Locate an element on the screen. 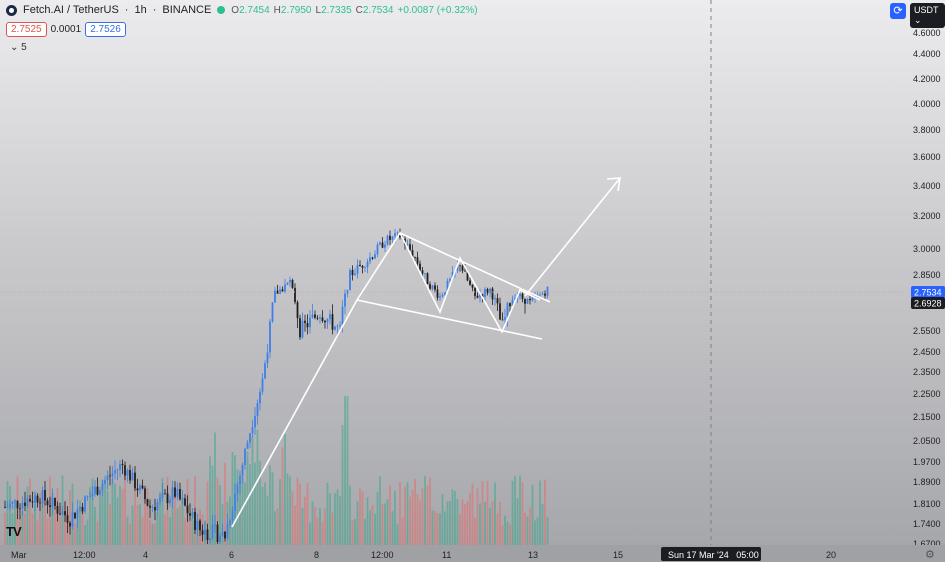 This screenshot has height=562, width=945. time-tick-label: 13 is located at coordinates (533, 555).